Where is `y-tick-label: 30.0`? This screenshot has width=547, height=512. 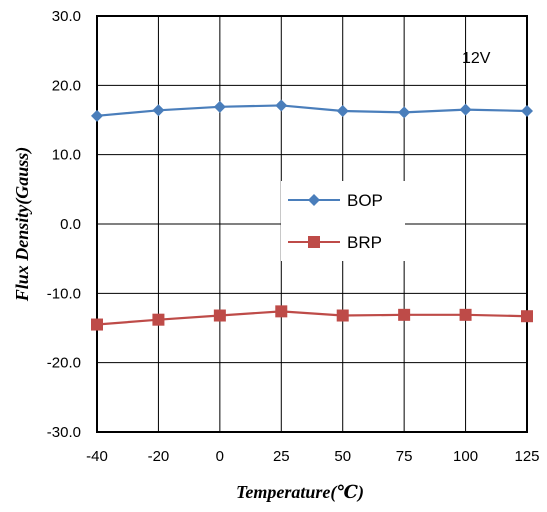 y-tick-label: 30.0 is located at coordinates (66, 16).